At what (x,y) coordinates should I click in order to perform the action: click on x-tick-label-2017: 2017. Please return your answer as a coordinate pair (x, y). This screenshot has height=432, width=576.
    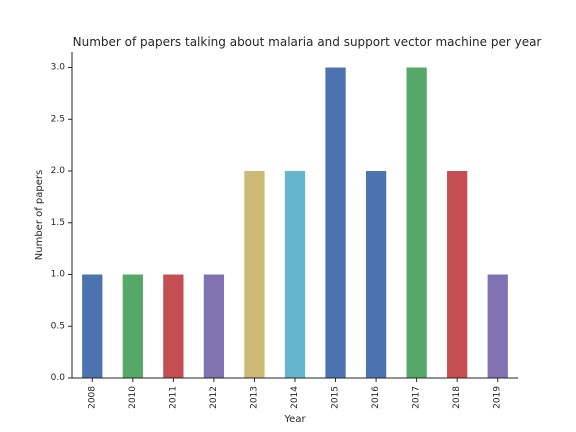
    Looking at the image, I should click on (417, 397).